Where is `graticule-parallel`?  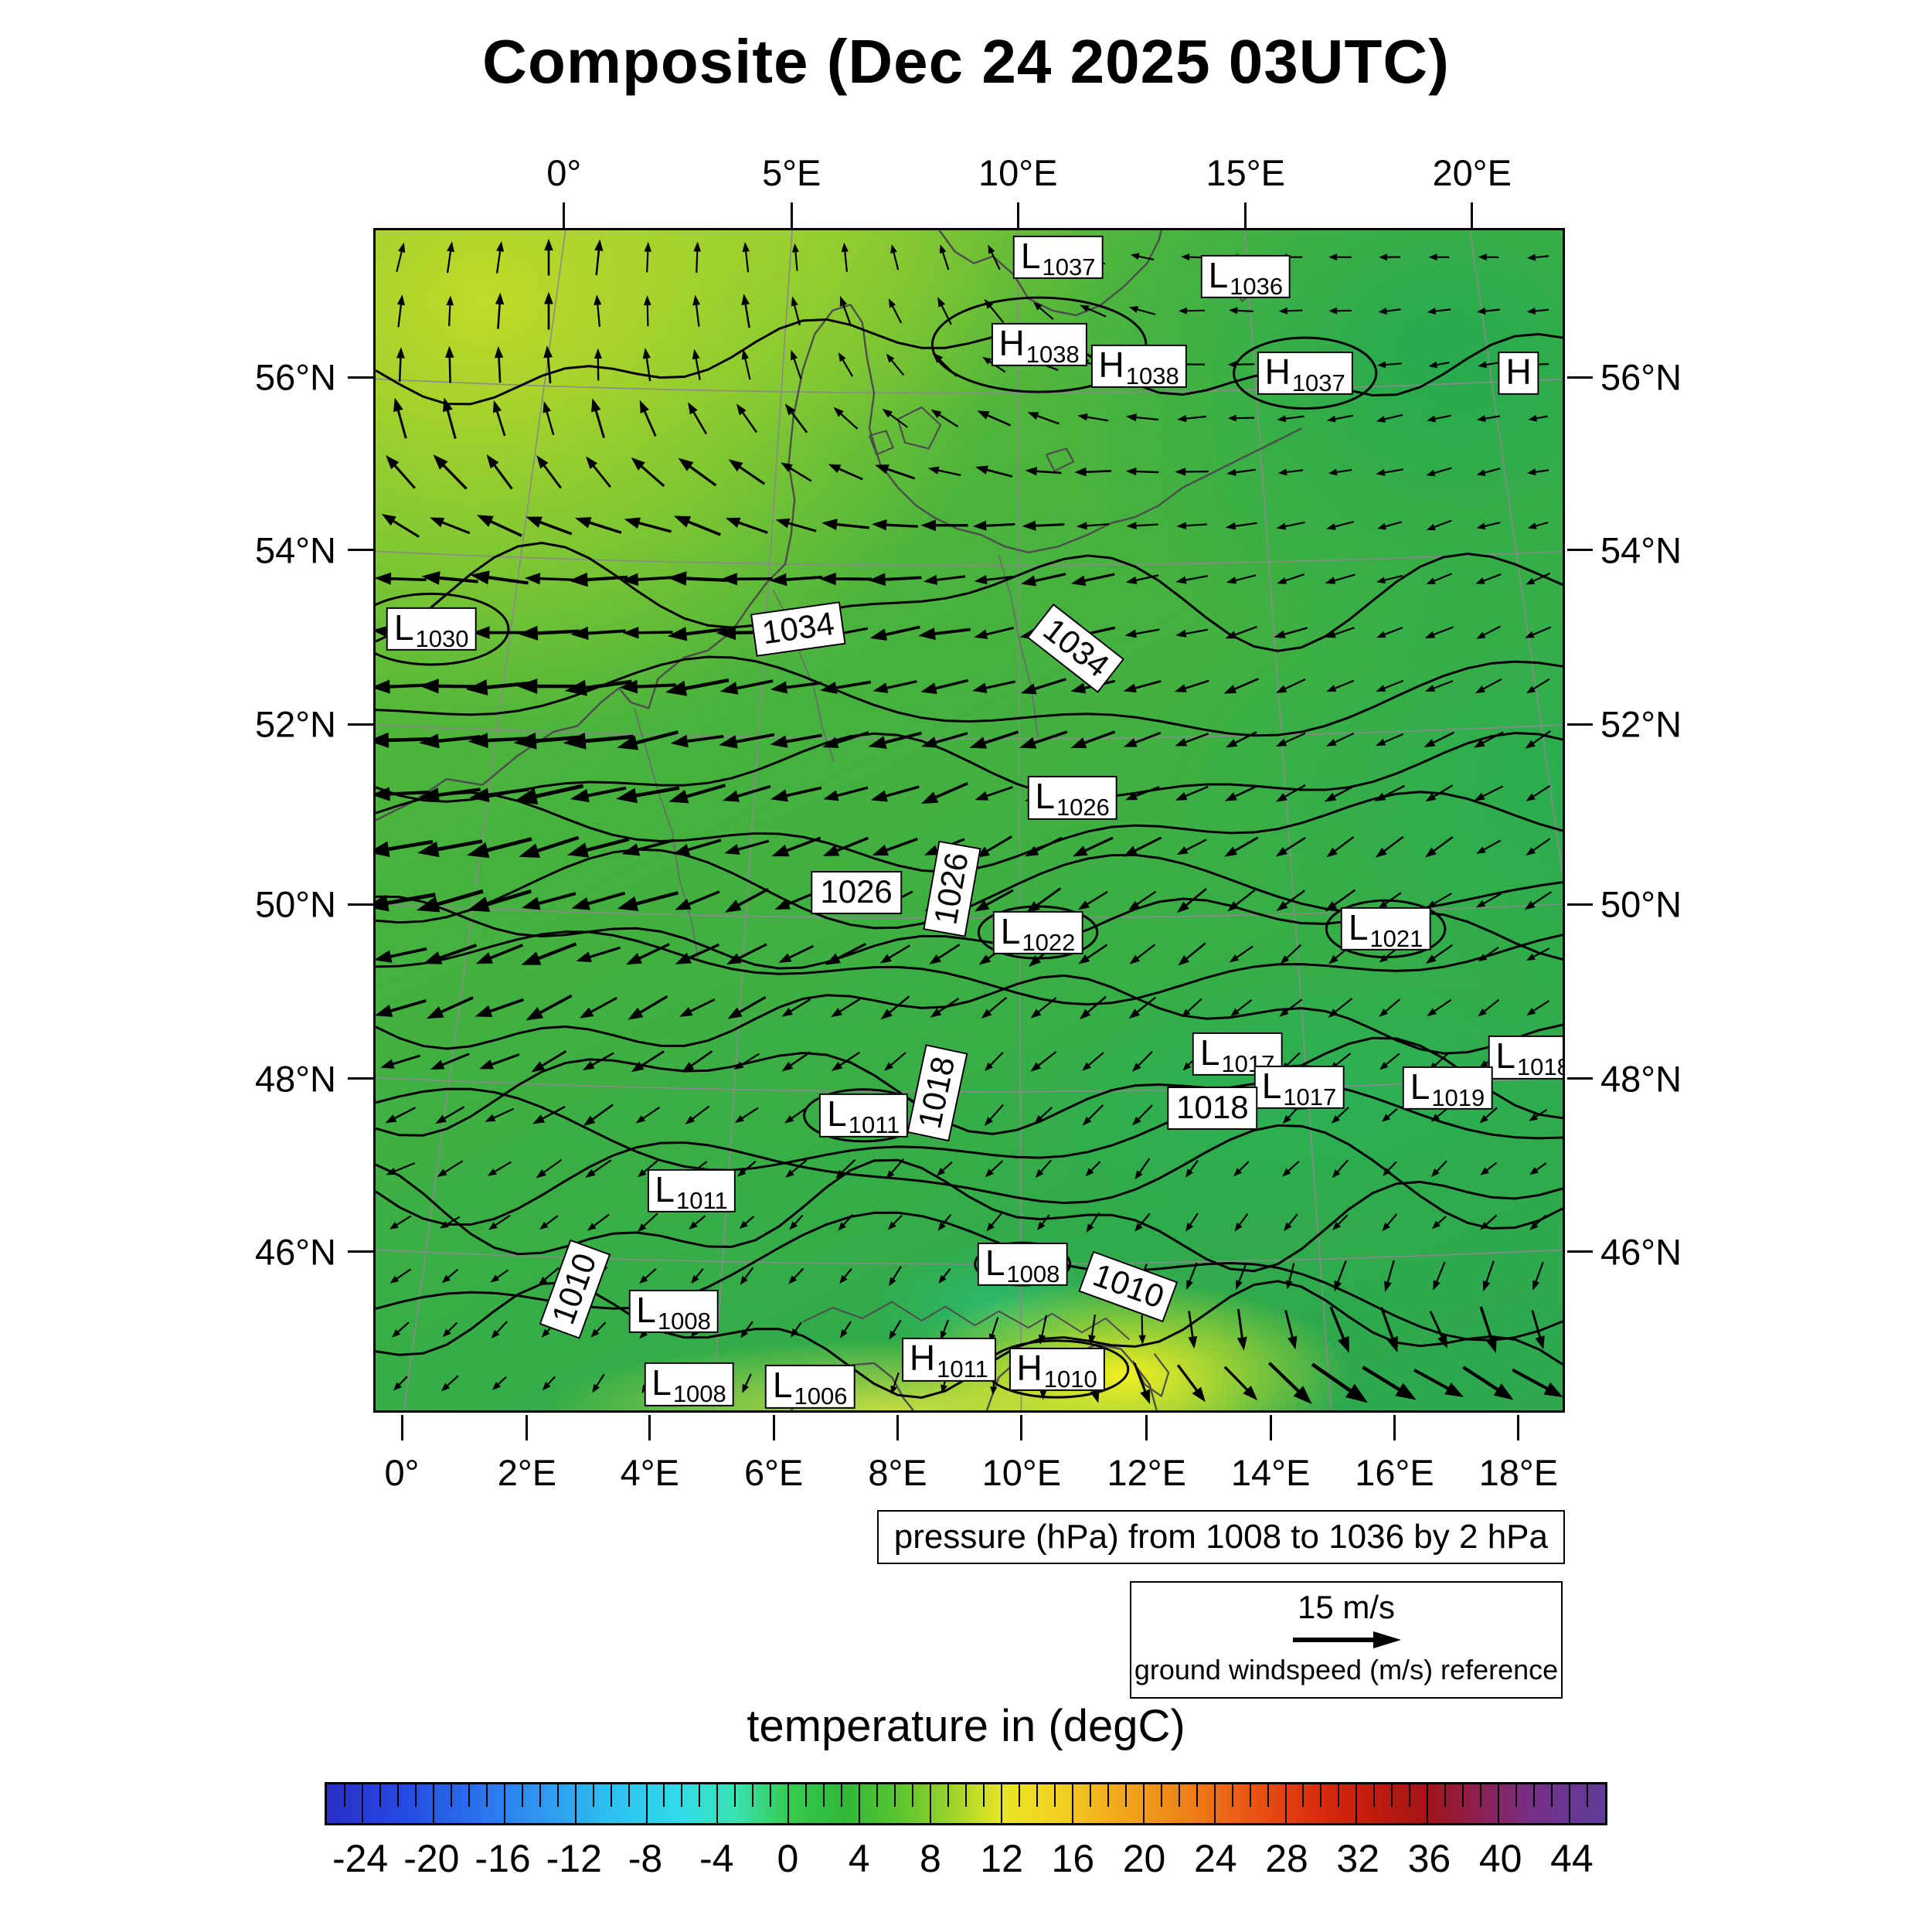 graticule-parallel is located at coordinates (970, 1085).